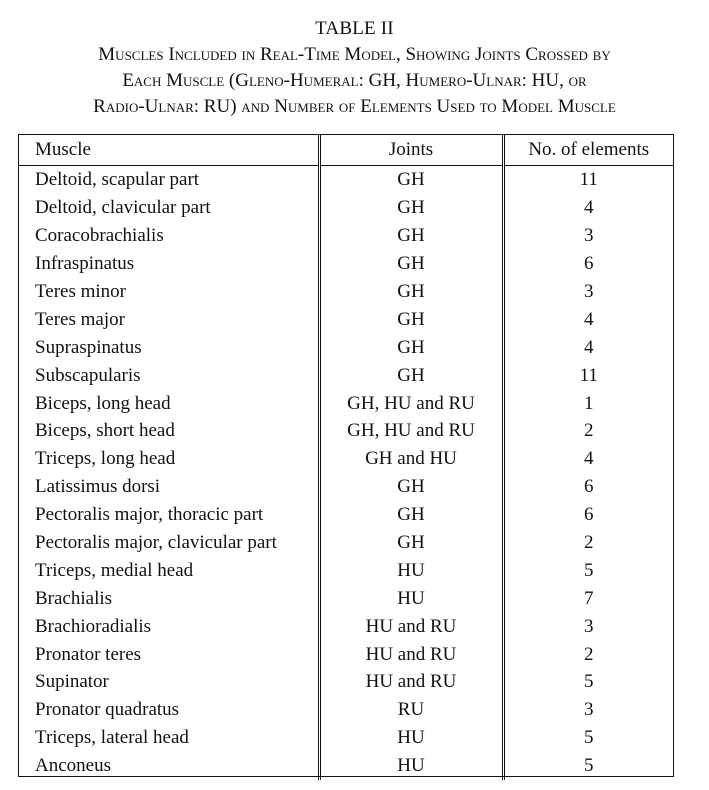 The height and width of the screenshot is (790, 709). Describe the element at coordinates (588, 150) in the screenshot. I see `header-elements: No. of elements` at that location.